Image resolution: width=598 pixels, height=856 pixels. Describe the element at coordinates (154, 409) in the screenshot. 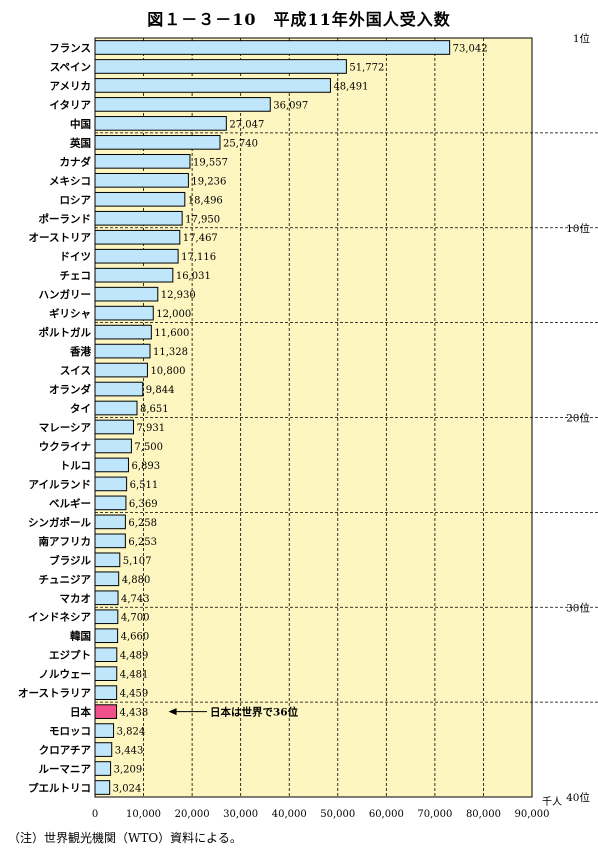

I see `value-label: 8,651` at that location.